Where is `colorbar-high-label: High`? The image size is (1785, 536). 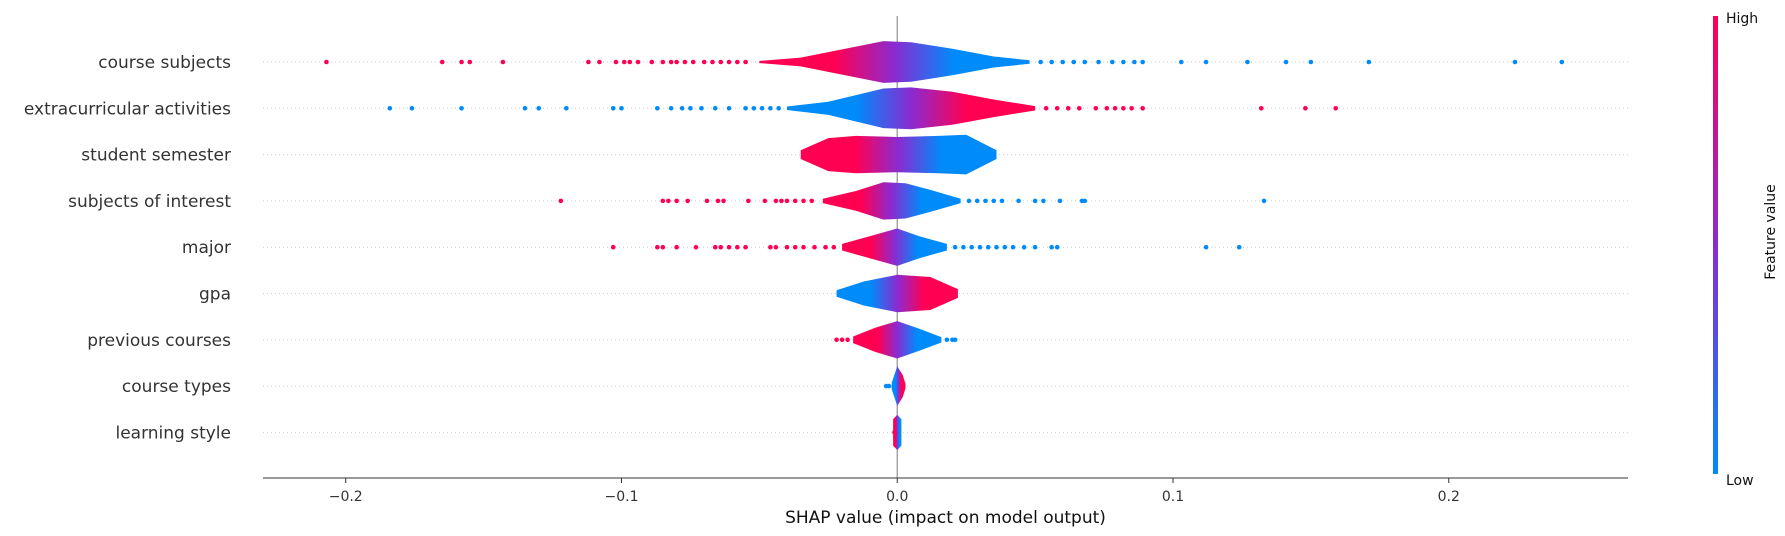
colorbar-high-label: High is located at coordinates (1742, 19).